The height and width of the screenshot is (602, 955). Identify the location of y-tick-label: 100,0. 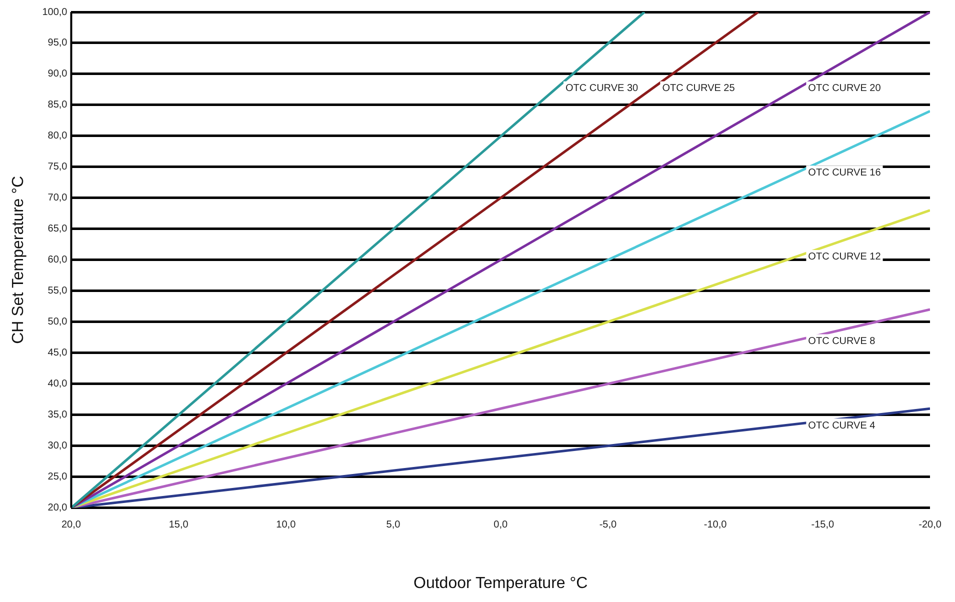
(55, 12).